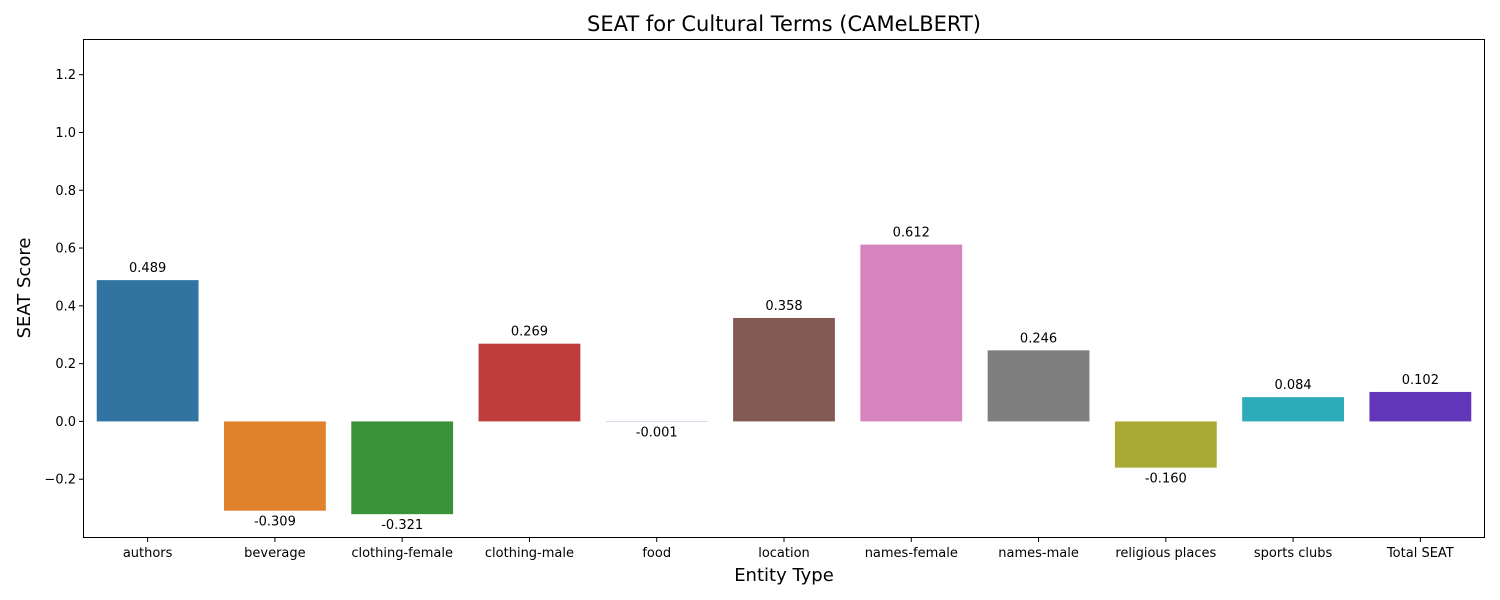 The image size is (1500, 600). What do you see at coordinates (656, 553) in the screenshot?
I see `x-tick-label-food: food` at bounding box center [656, 553].